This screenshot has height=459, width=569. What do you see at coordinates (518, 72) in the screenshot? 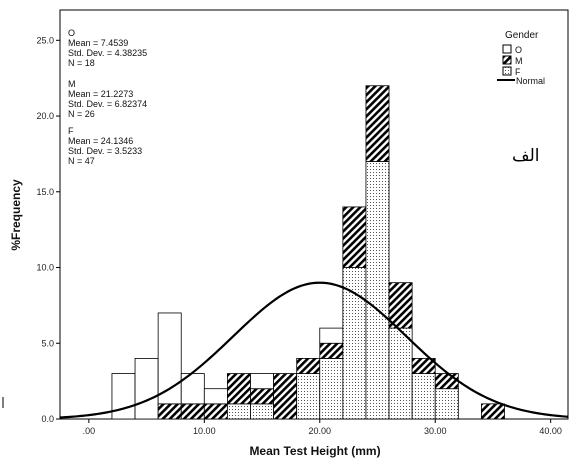
I see `legend-label-f: F` at bounding box center [518, 72].